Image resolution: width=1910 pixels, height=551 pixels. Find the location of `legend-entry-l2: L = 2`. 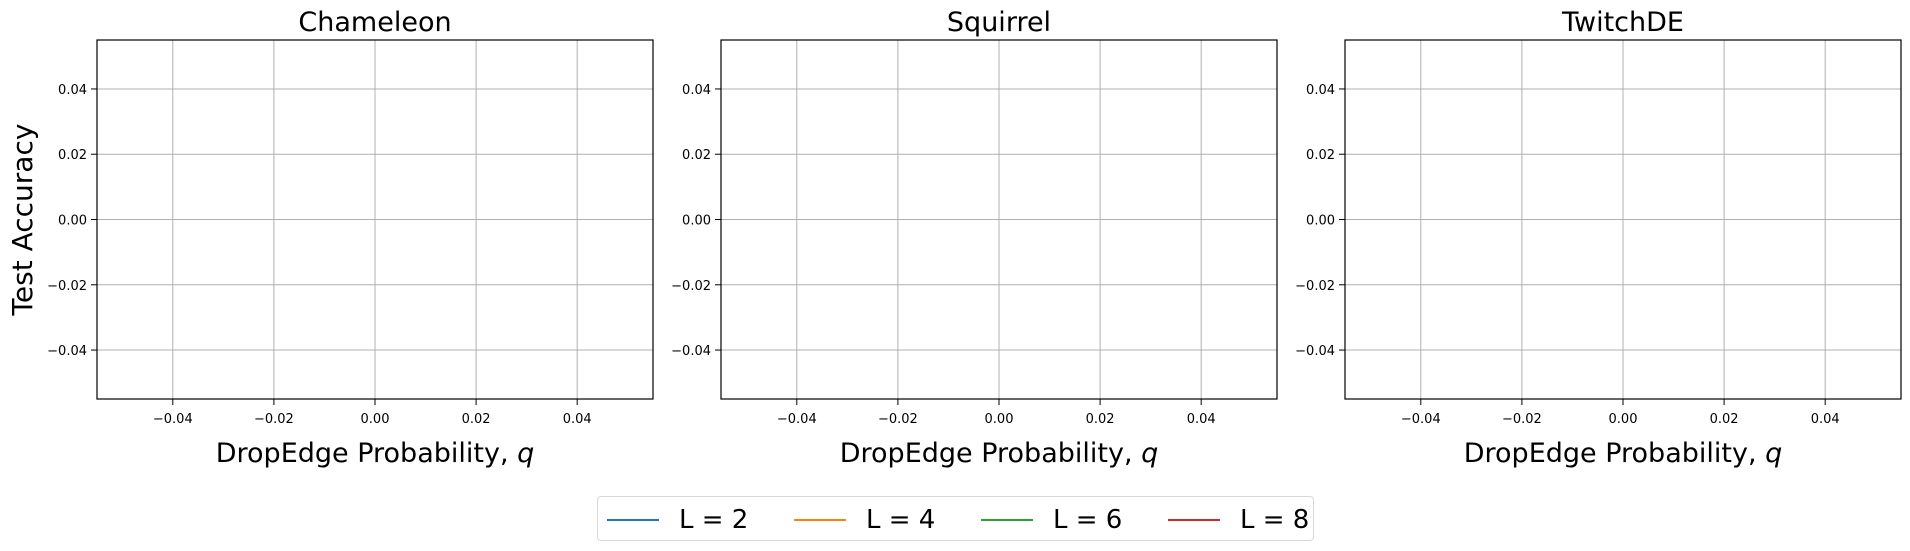

legend-entry-l2: L = 2 is located at coordinates (677, 519).